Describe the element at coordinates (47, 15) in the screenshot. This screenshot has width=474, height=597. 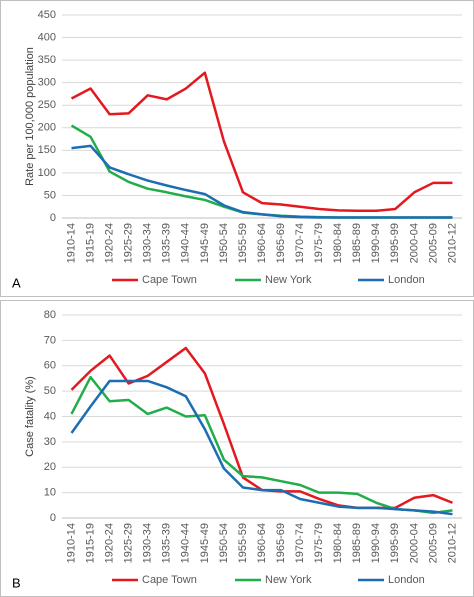
I see `y-tick-label: 450` at that location.